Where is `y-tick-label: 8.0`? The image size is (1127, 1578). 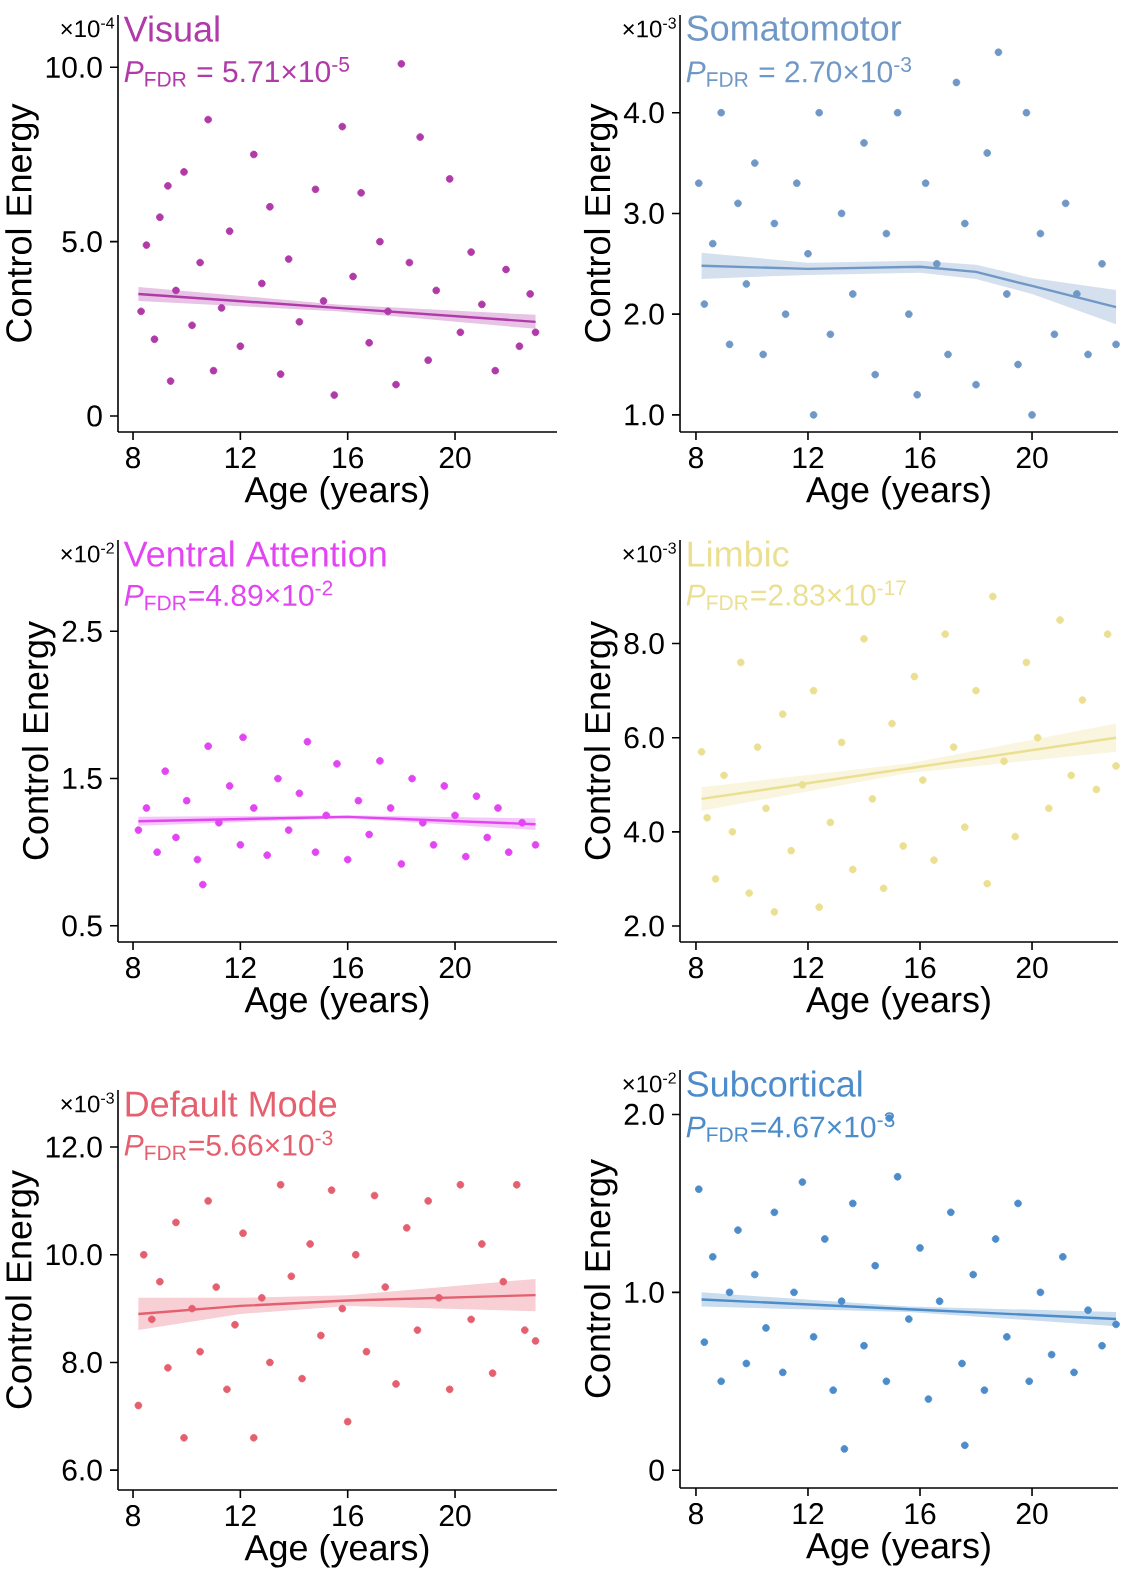 y-tick-label: 8.0 is located at coordinates (82, 1362).